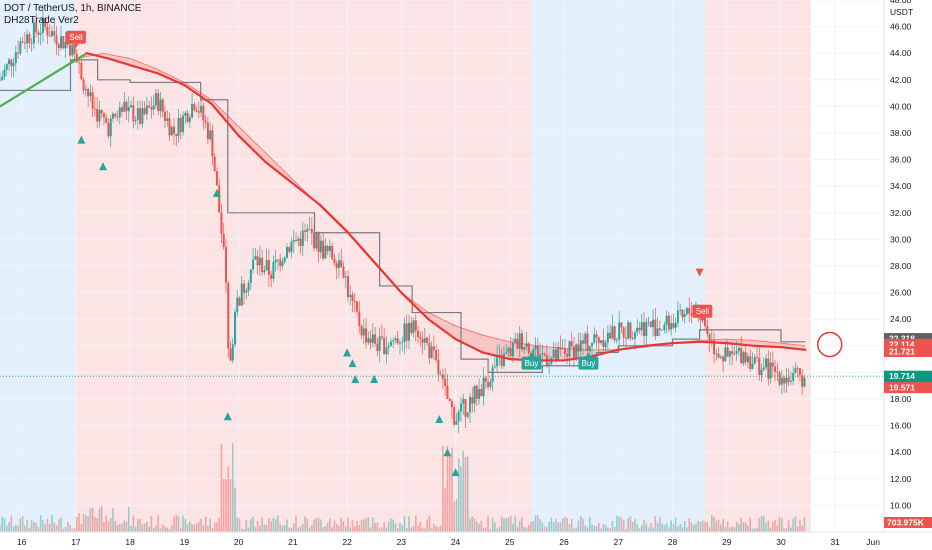 This screenshot has height=550, width=932. I want to click on x-tick-9: 25, so click(510, 542).